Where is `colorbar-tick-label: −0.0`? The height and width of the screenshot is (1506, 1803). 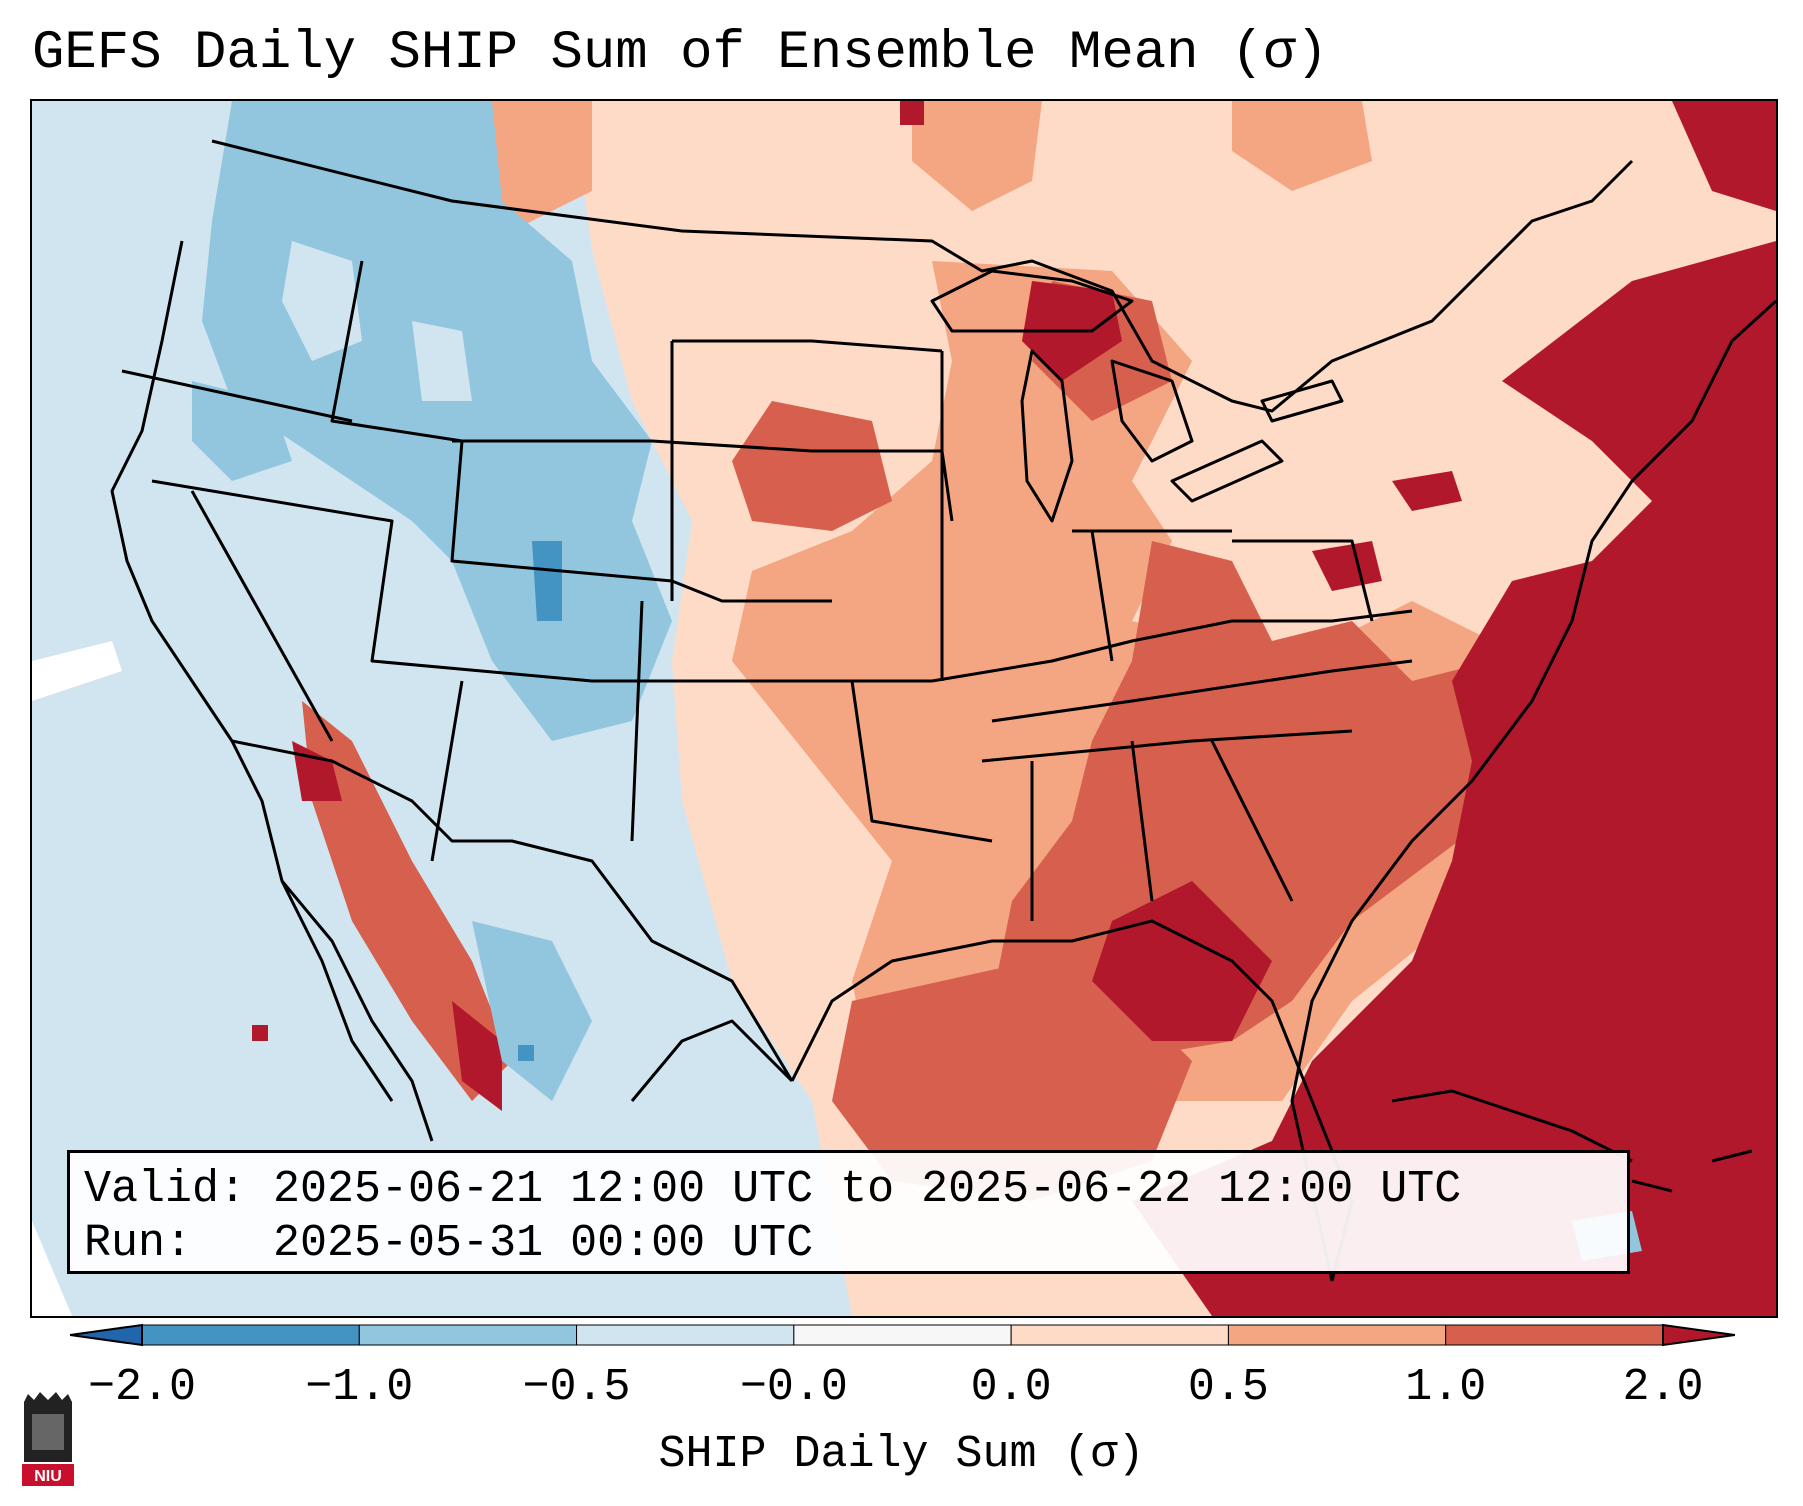
colorbar-tick-label: −0.0 is located at coordinates (793, 1387).